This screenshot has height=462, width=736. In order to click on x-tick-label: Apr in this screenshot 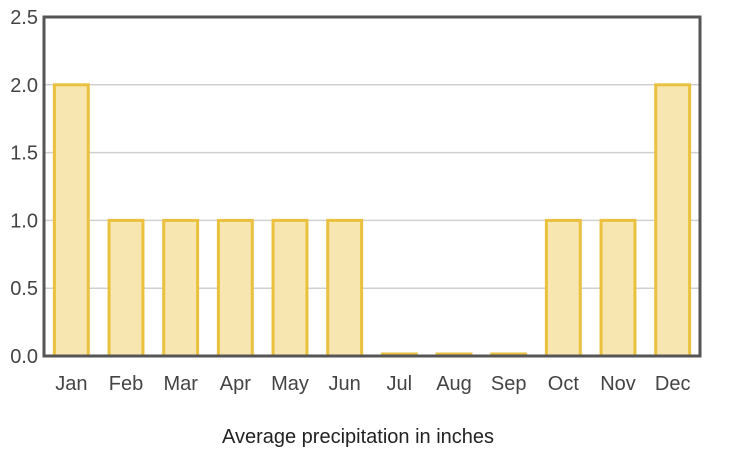, I will do `click(235, 384)`.